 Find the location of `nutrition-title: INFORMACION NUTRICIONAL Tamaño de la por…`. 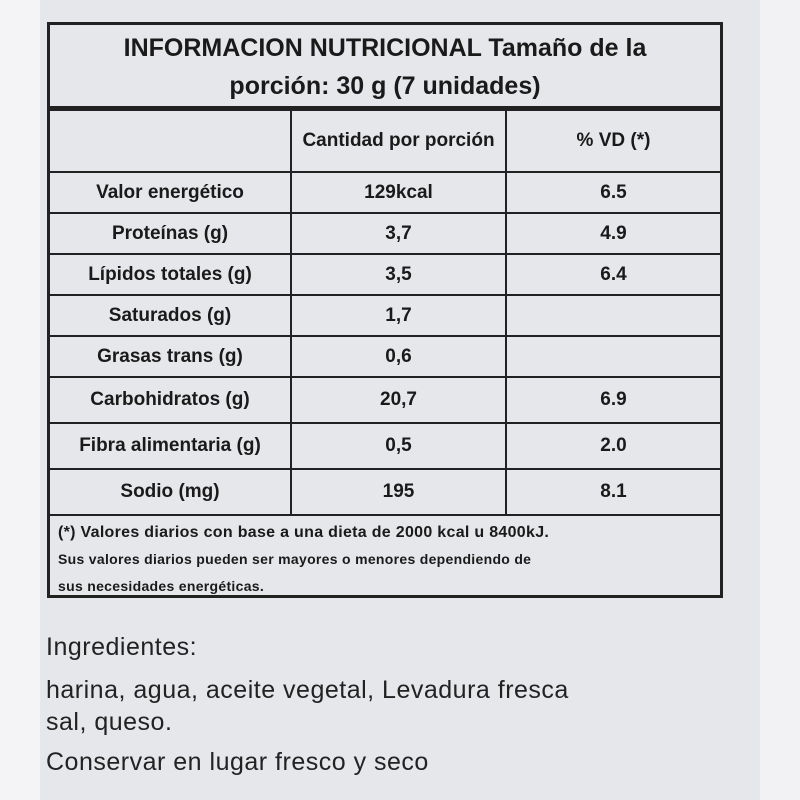

nutrition-title: INFORMACION NUTRICIONAL Tamaño de la por… is located at coordinates (385, 67).